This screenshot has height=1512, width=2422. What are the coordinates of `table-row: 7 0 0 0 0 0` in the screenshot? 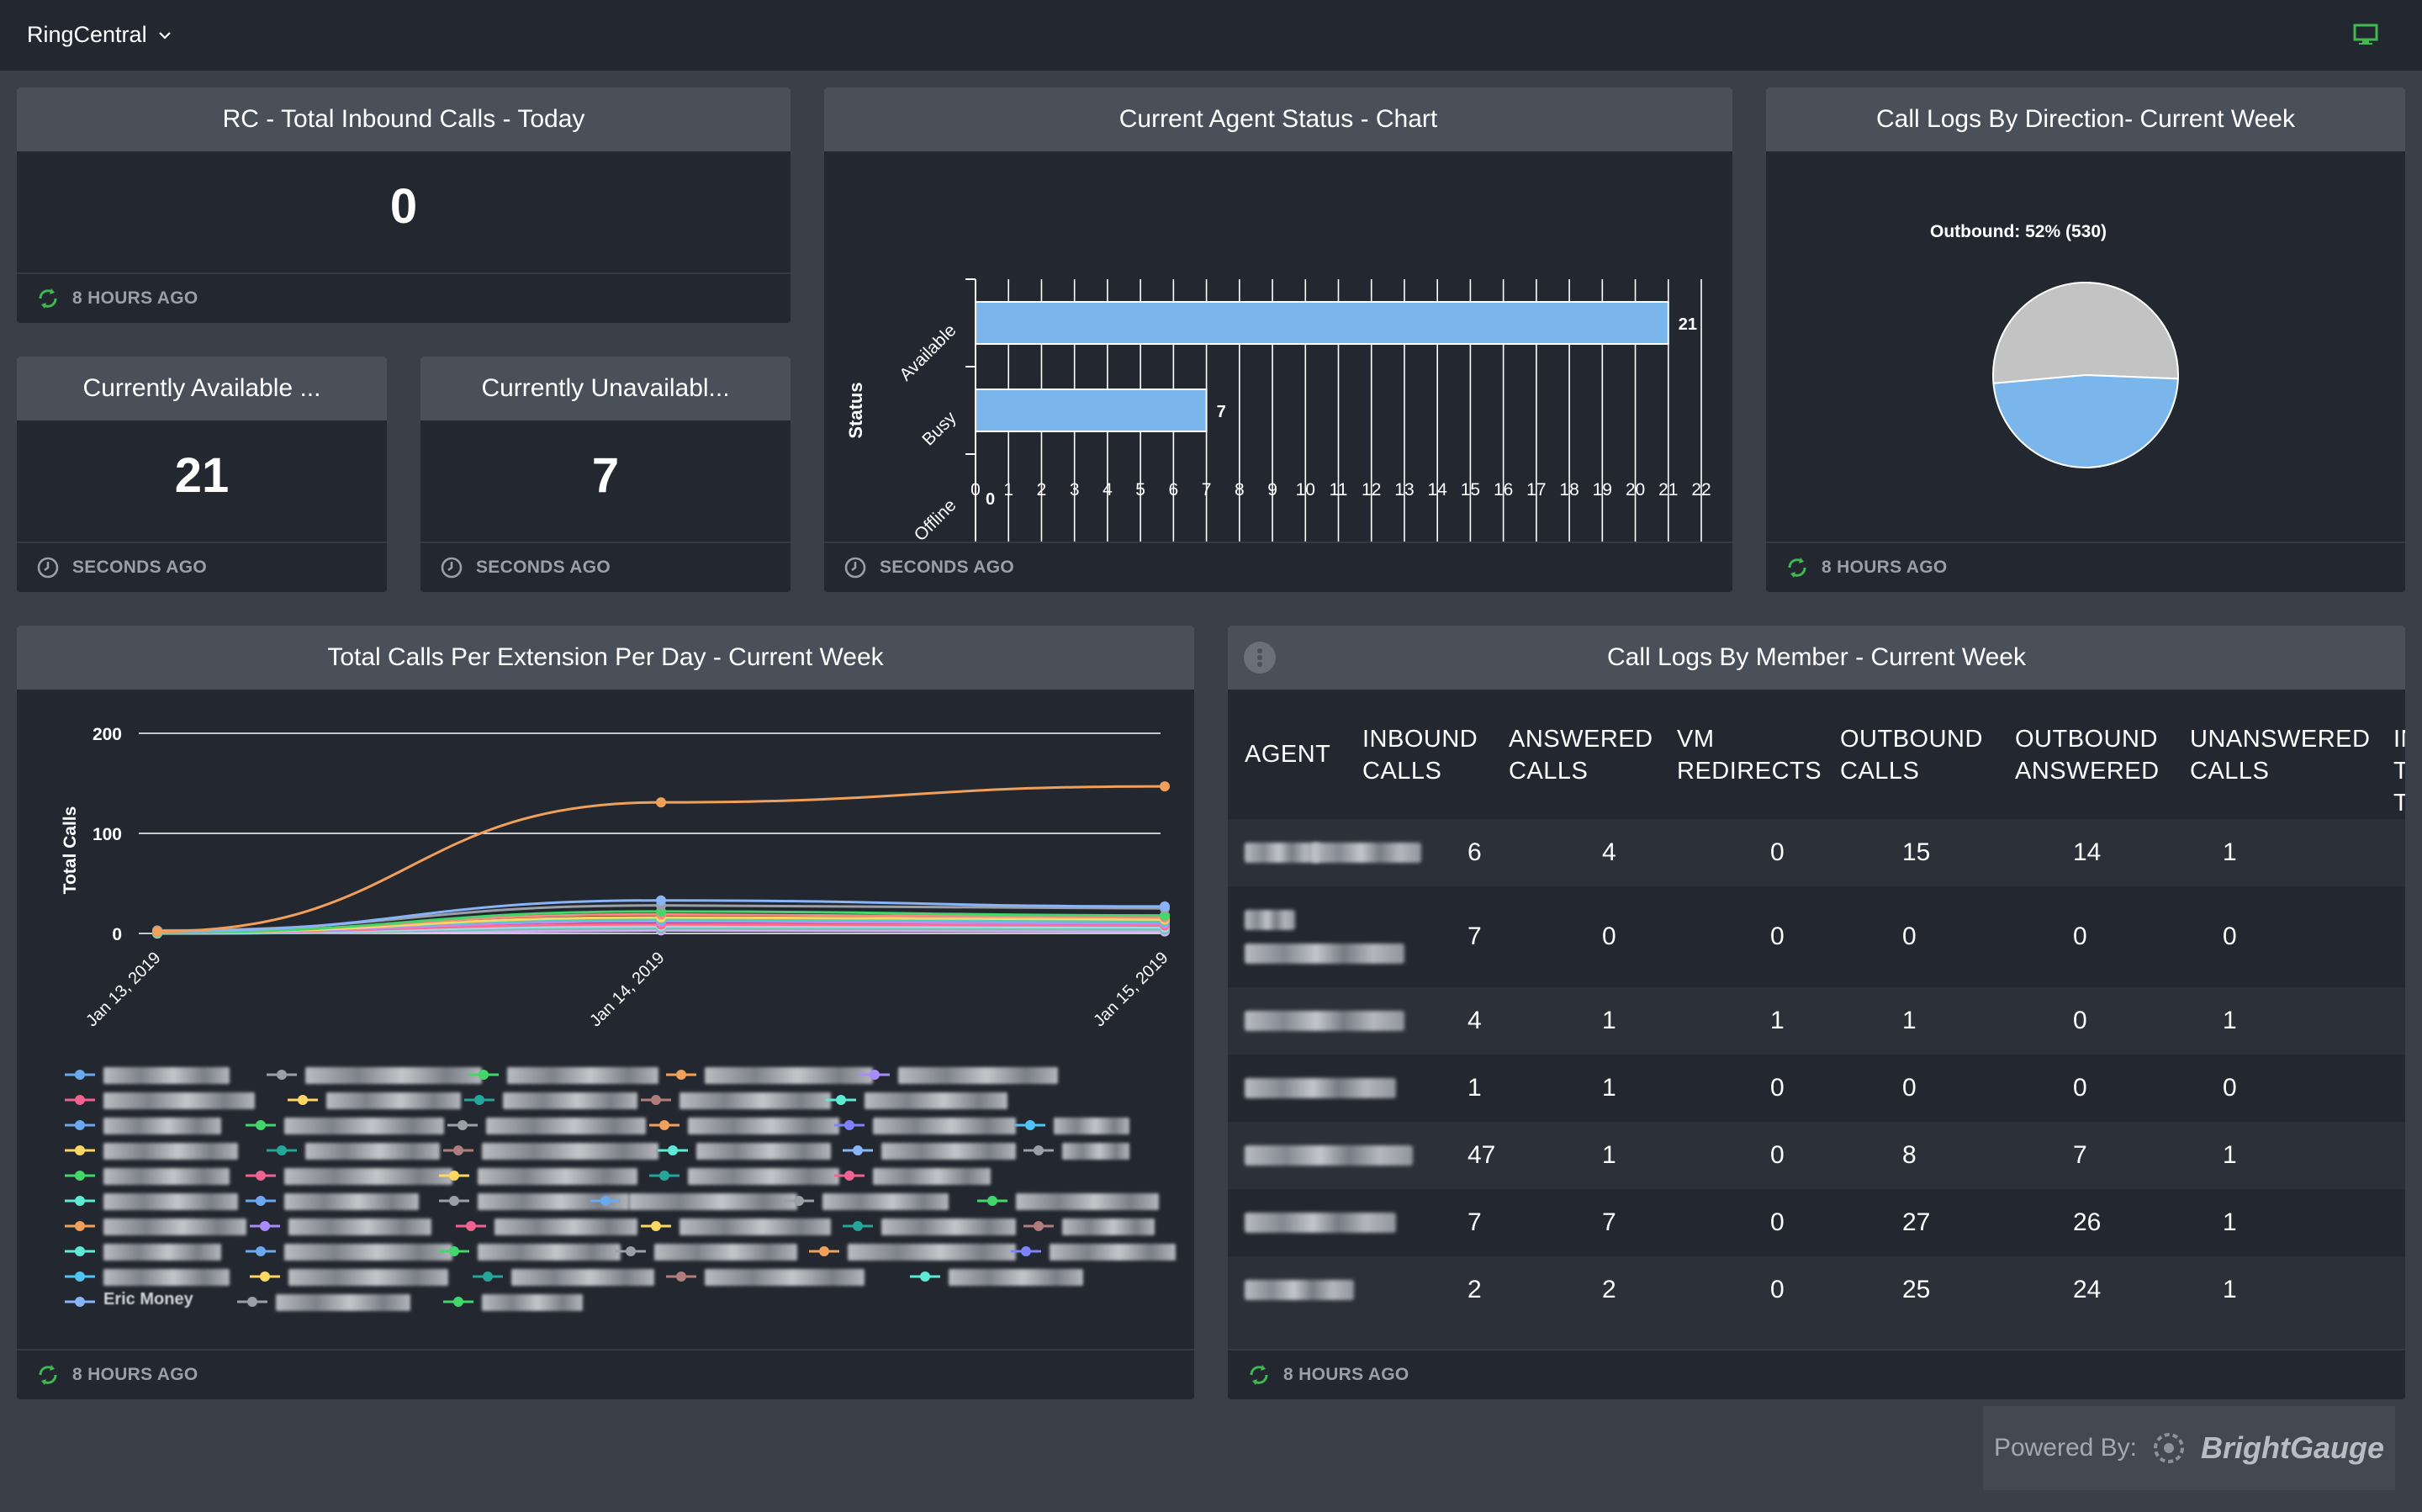 It's located at (1816, 936).